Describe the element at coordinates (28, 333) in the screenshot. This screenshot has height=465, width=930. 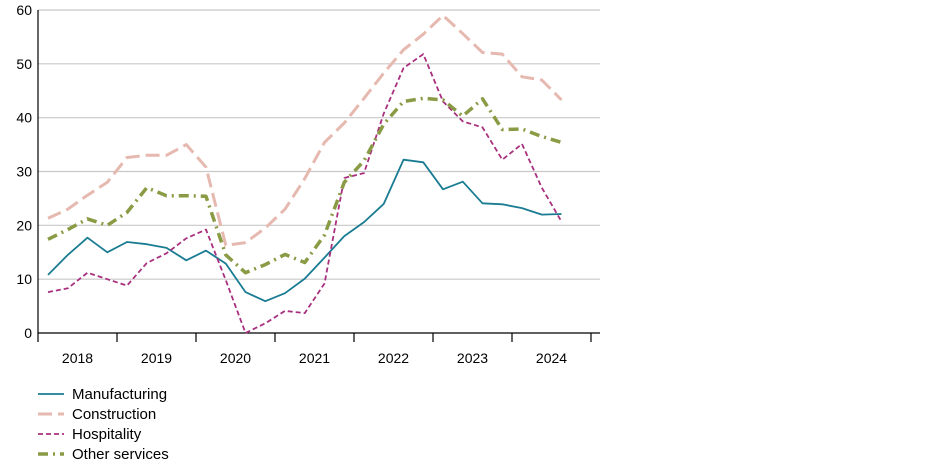
I see `y-tick-label: 0` at that location.